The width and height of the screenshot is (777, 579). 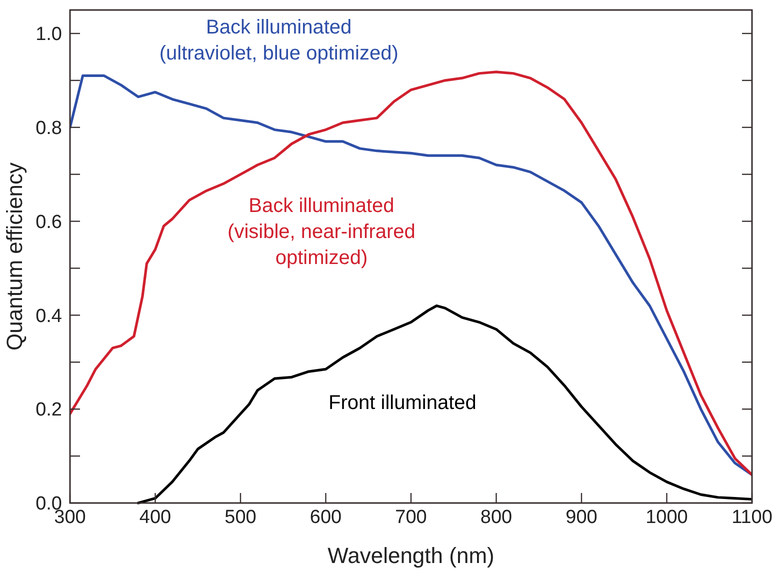 I want to click on x-tick-label: 1000, so click(x=667, y=517).